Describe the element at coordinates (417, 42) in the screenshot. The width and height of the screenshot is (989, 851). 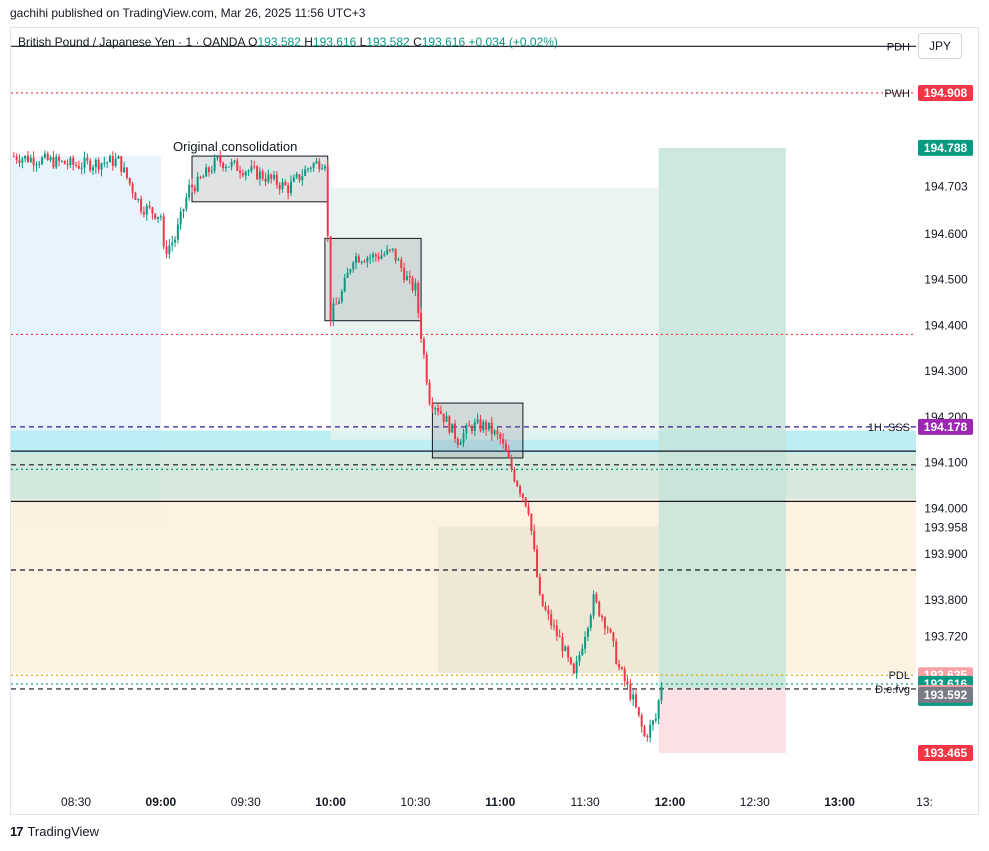
I see `close-label: C` at that location.